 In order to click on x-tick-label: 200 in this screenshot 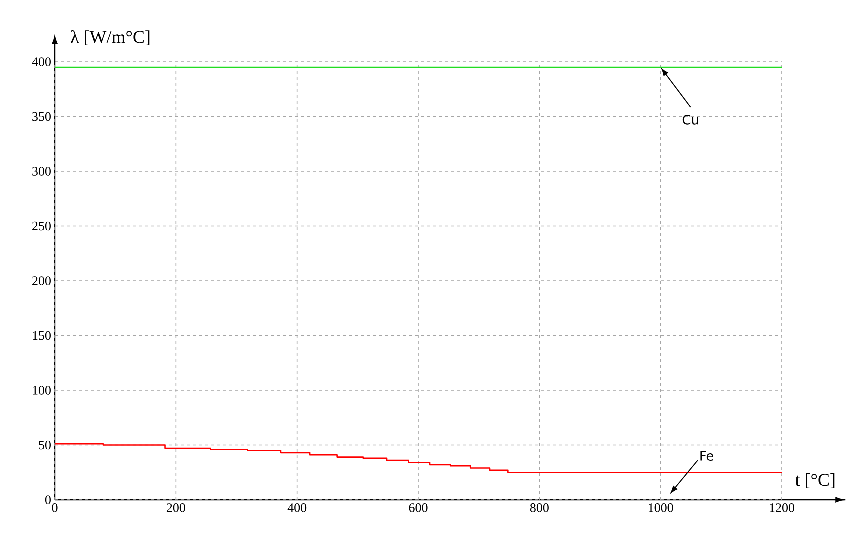, I will do `click(176, 508)`.